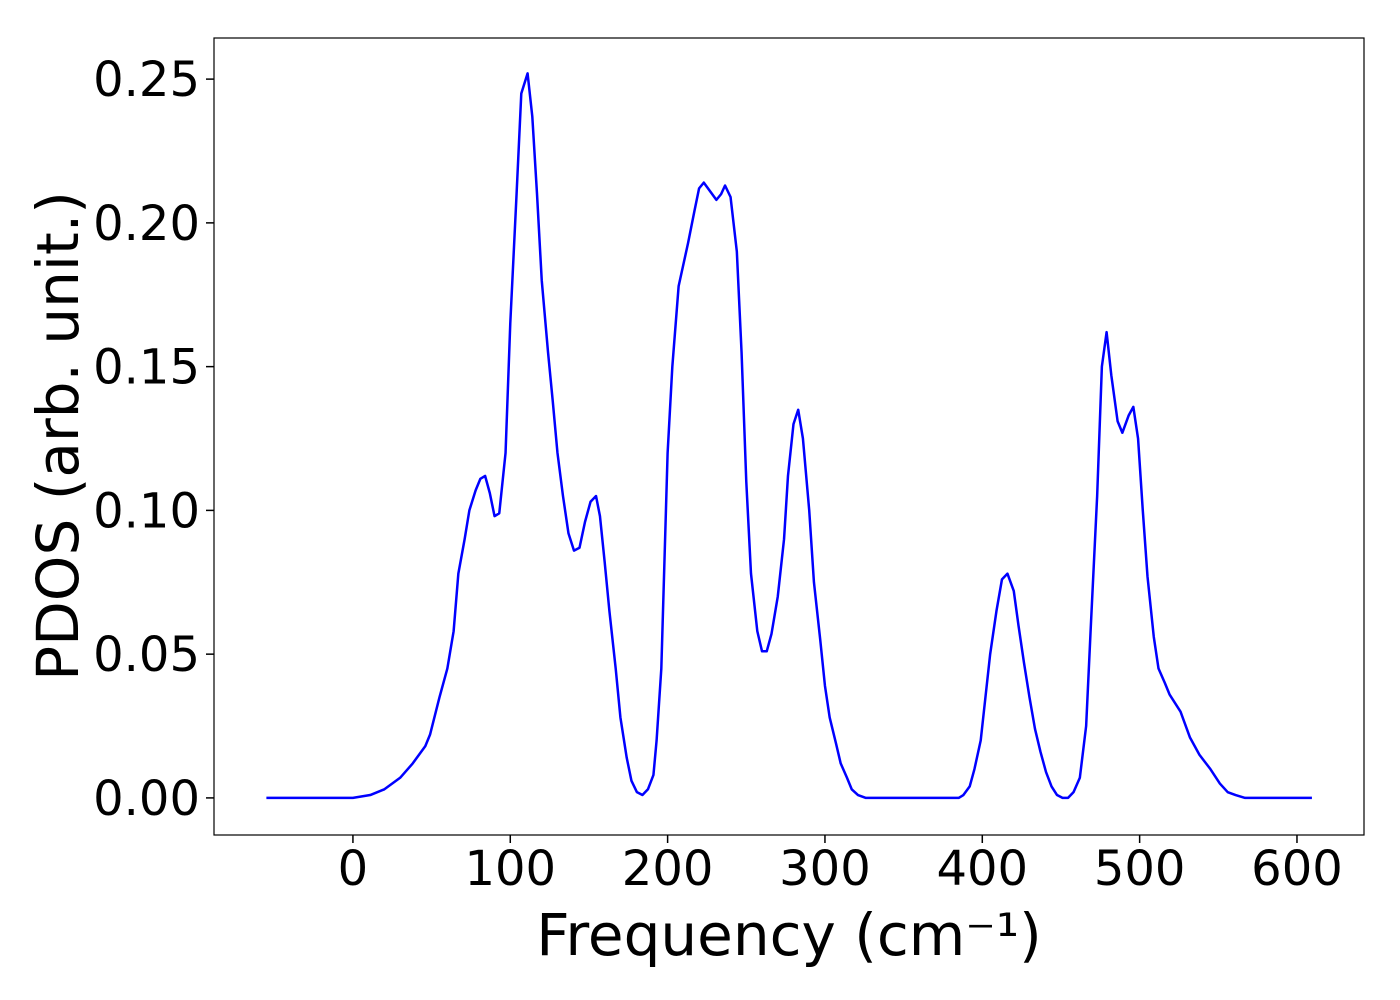  Describe the element at coordinates (146, 224) in the screenshot. I see `y-tick-label: 0.20` at that location.